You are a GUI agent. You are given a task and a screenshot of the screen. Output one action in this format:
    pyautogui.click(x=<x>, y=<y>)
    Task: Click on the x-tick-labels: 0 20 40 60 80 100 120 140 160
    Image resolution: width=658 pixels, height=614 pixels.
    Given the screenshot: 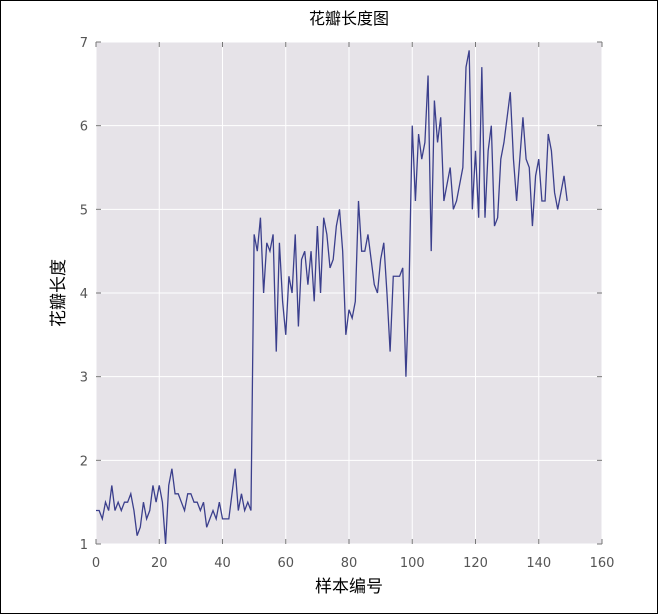 What is the action you would take?
    pyautogui.click(x=353, y=563)
    